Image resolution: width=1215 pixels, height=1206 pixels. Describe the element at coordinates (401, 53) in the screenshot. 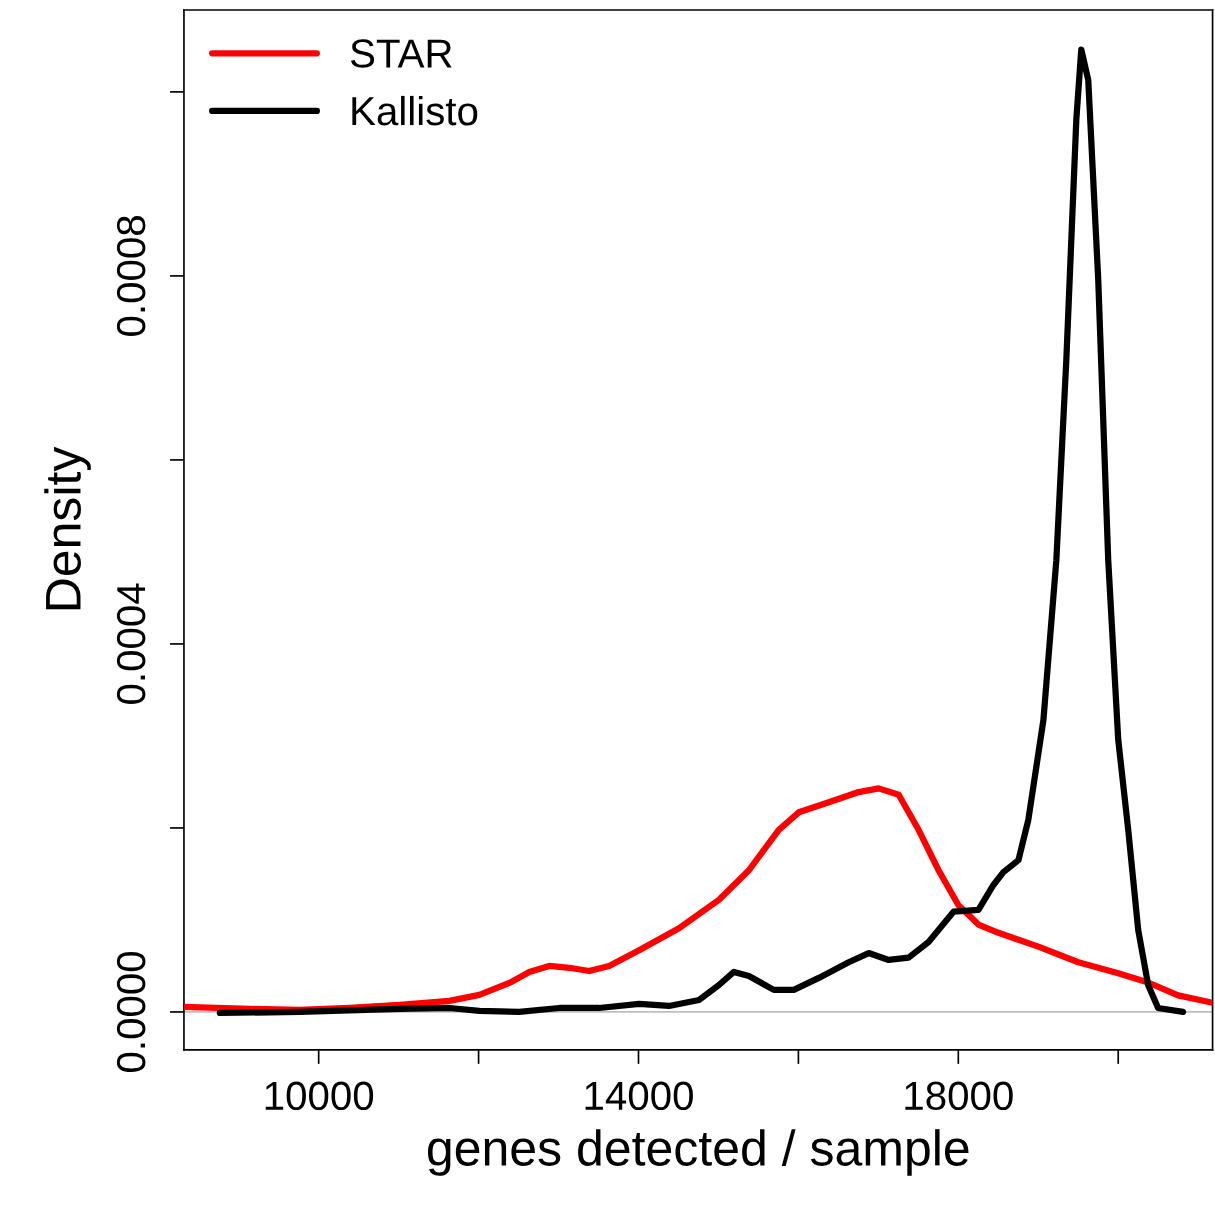

I see `legend-label: STAR` at that location.